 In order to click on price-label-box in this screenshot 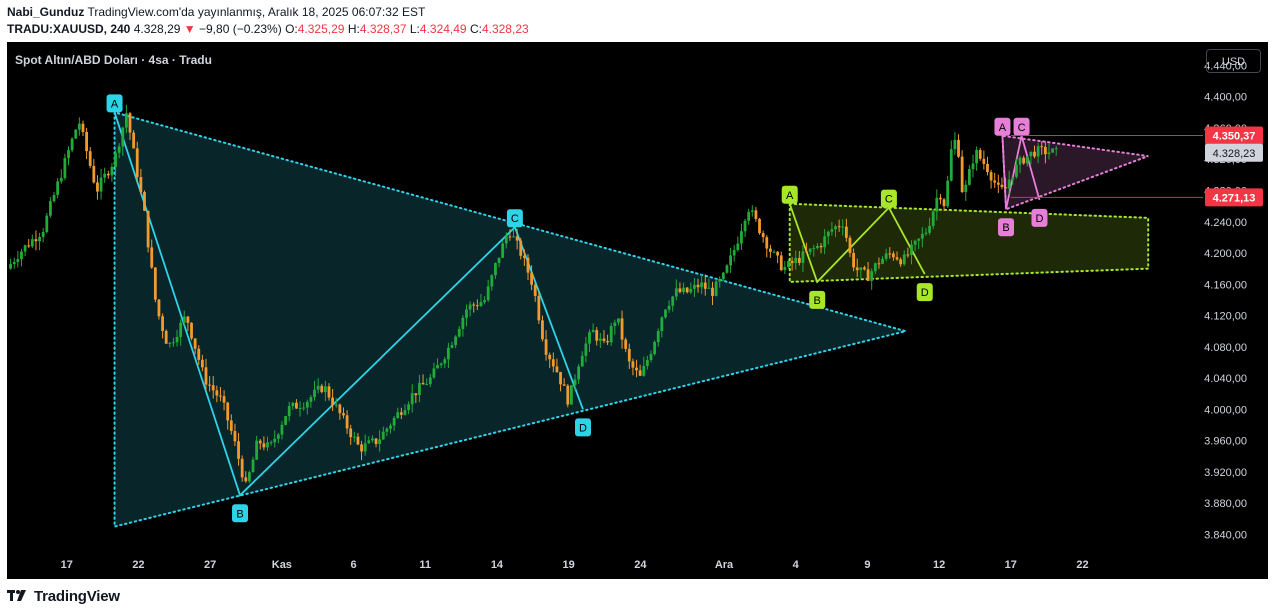, I will do `click(1234, 135)`.